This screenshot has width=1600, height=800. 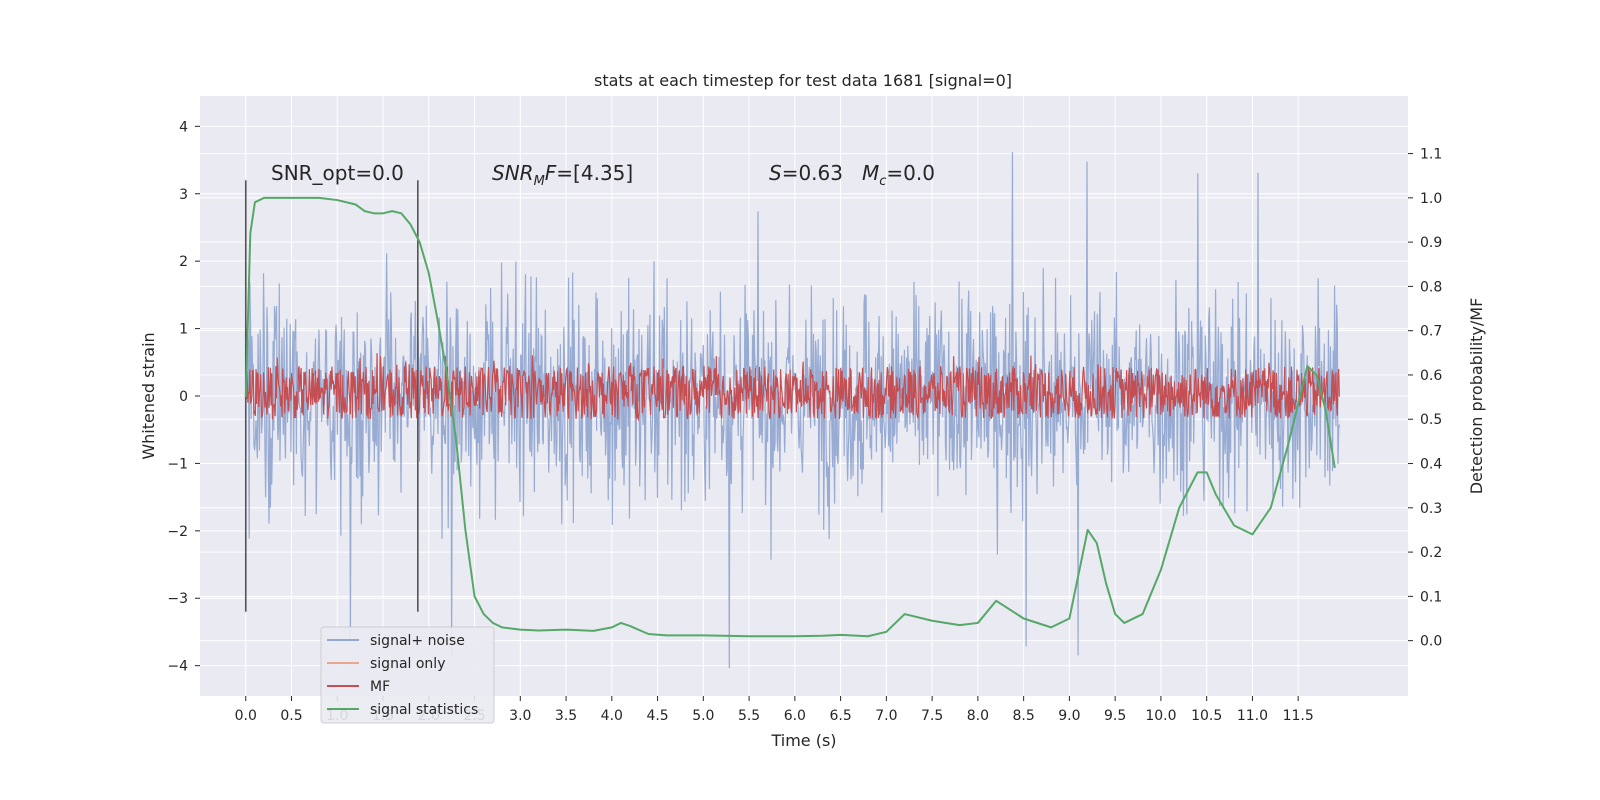 What do you see at coordinates (1431, 509) in the screenshot?
I see `y2-tick-label: 0.3` at bounding box center [1431, 509].